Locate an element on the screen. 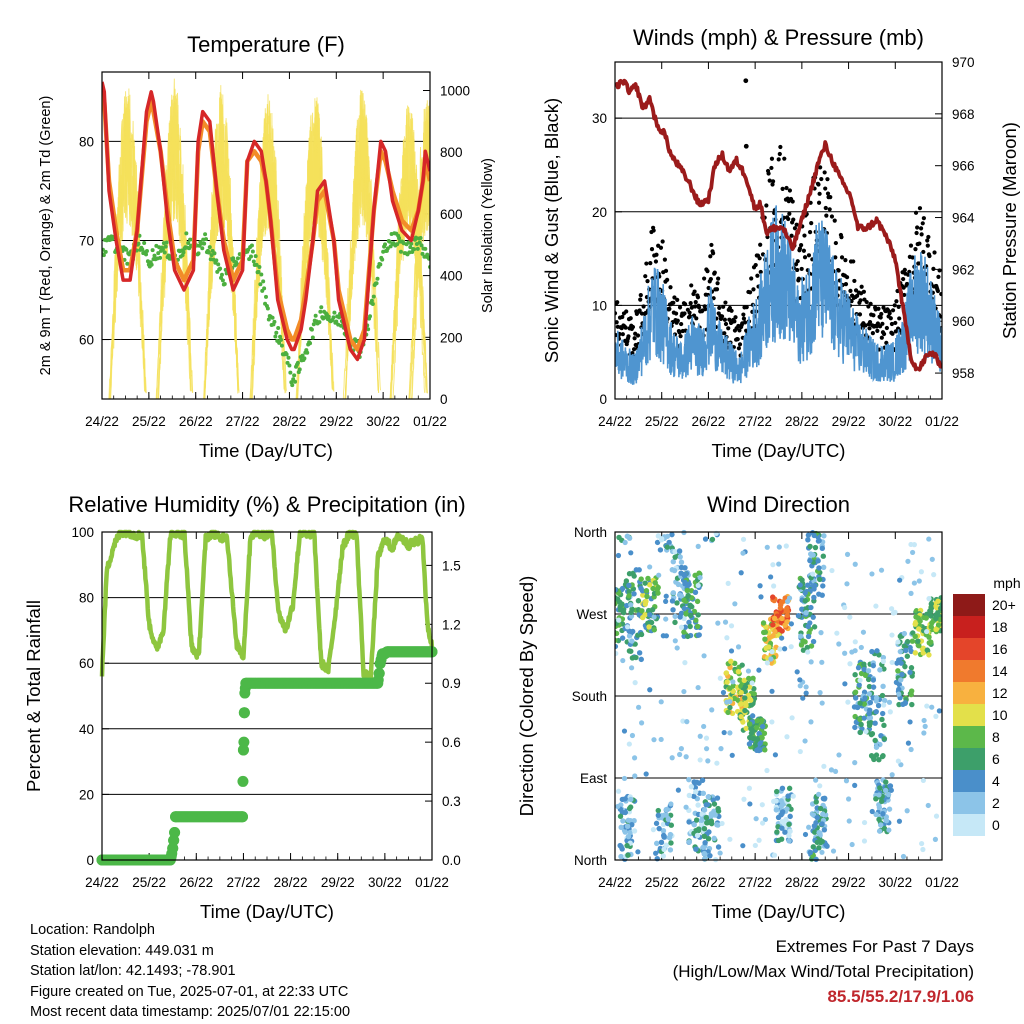 The width and height of the screenshot is (1024, 1024). x-tick-label: 24/22 is located at coordinates (102, 882).